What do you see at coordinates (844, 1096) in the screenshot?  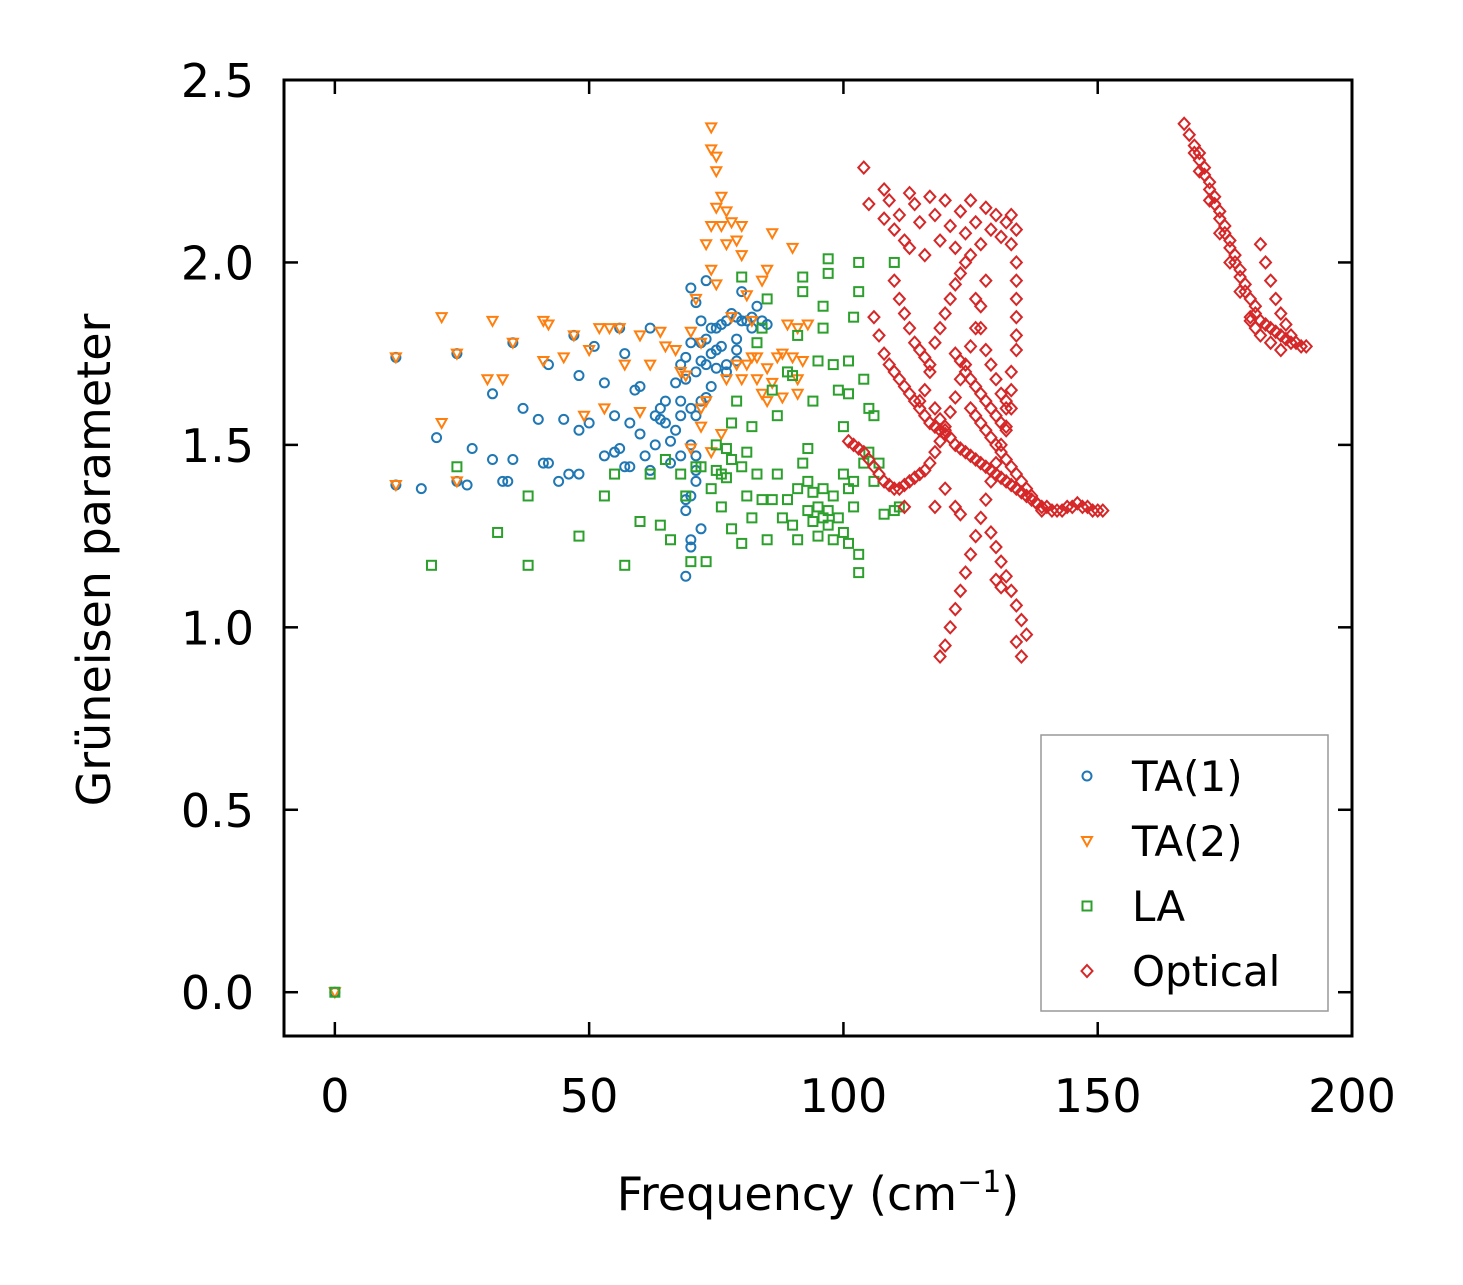 I see `x-tick-label: 100` at bounding box center [844, 1096].